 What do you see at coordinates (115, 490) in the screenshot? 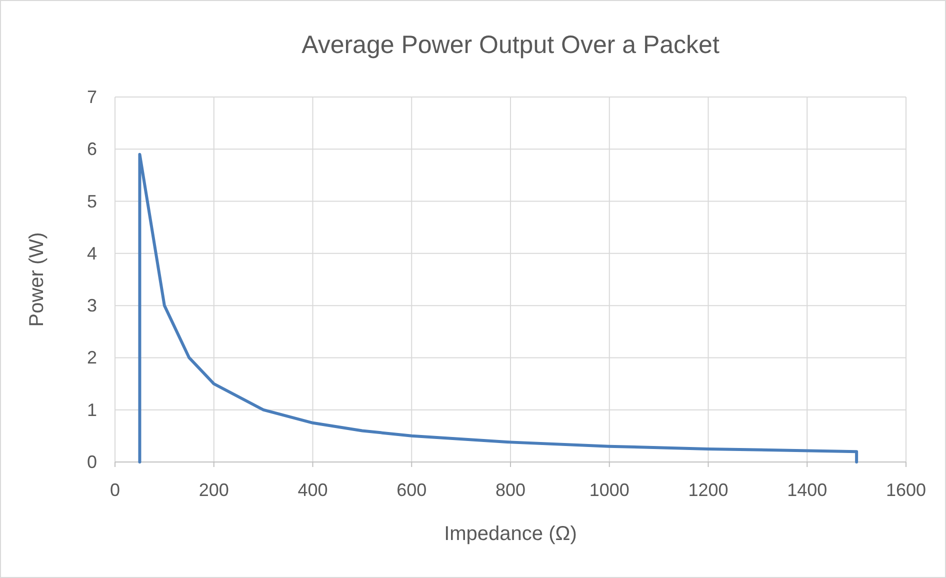
I see `x-tick-label: 0` at bounding box center [115, 490].